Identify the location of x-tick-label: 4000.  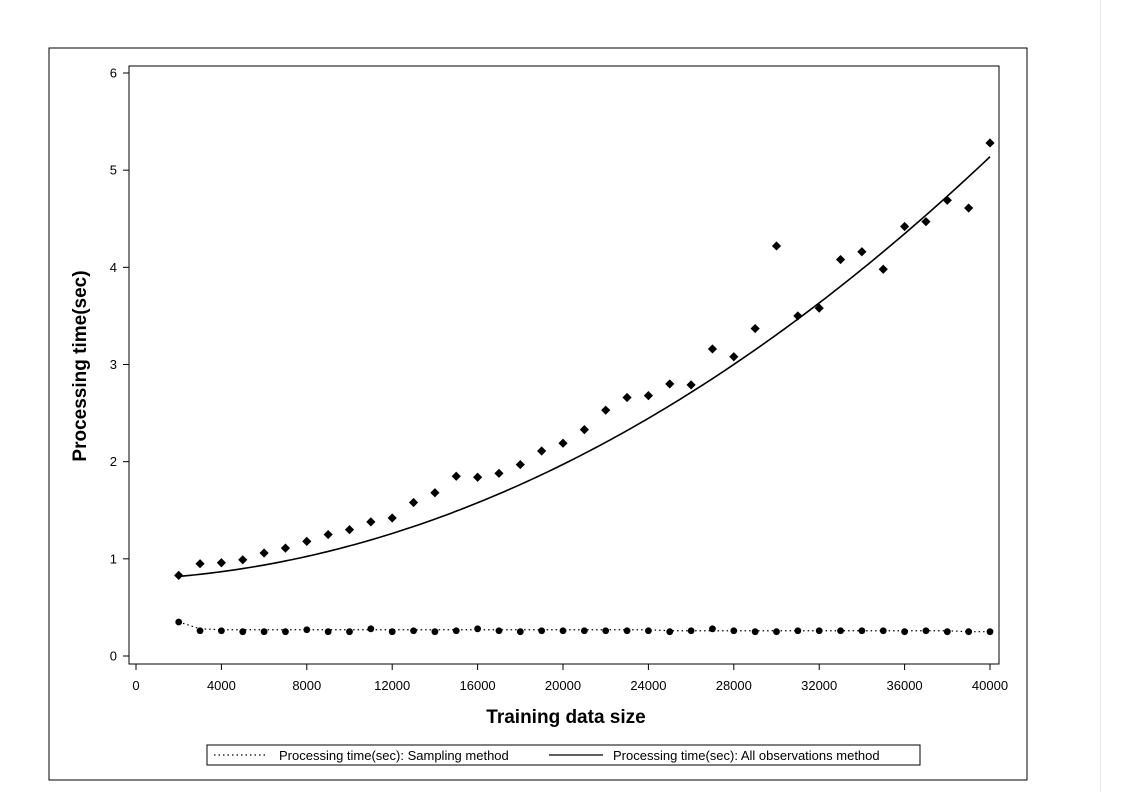
(221, 685).